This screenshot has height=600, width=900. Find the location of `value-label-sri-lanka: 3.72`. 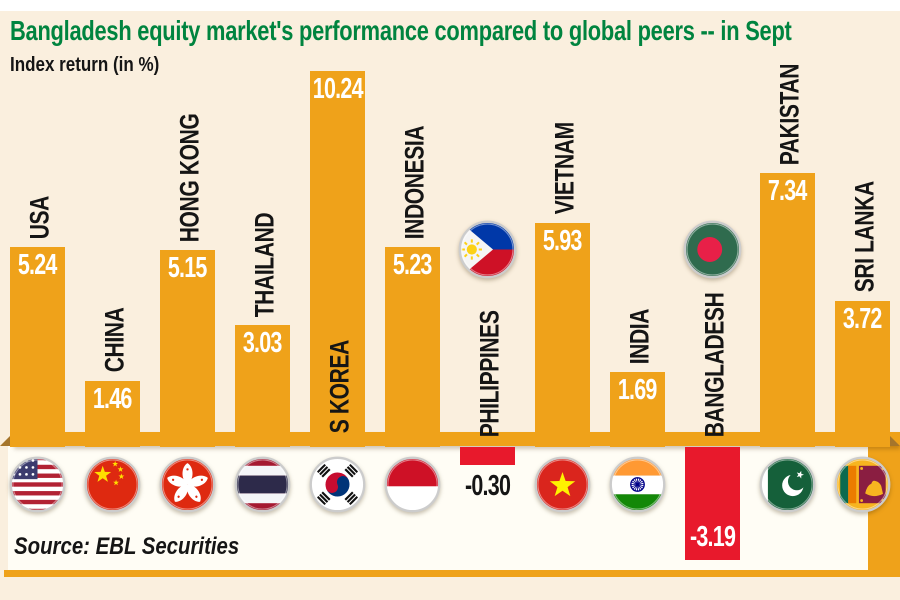

value-label-sri-lanka: 3.72 is located at coordinates (863, 318).